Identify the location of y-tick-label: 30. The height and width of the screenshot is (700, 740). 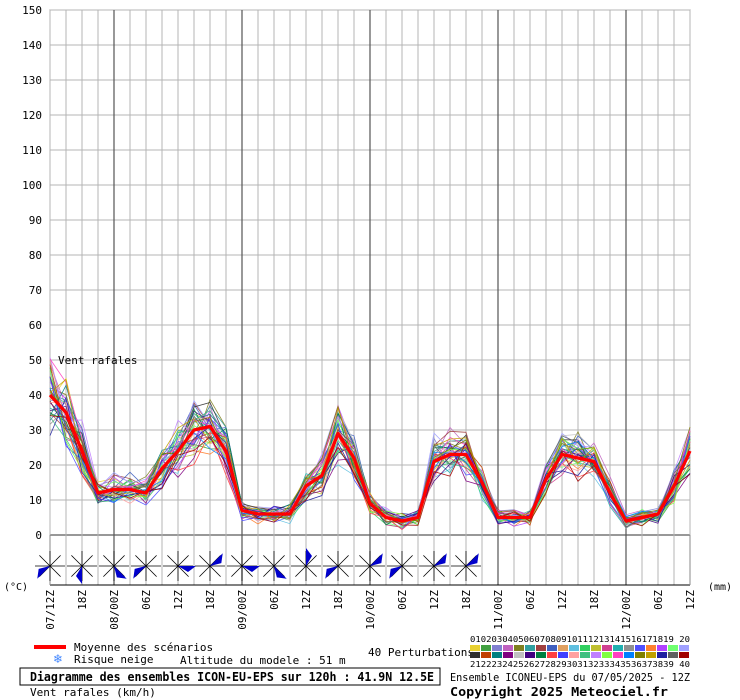
(35, 430).